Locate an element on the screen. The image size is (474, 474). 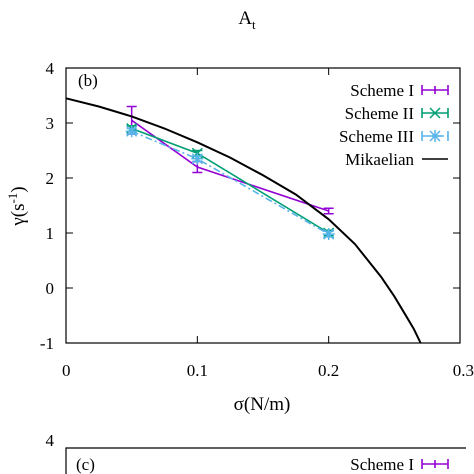
legend-label-scheme-ii: Scheme II is located at coordinates (380, 113).